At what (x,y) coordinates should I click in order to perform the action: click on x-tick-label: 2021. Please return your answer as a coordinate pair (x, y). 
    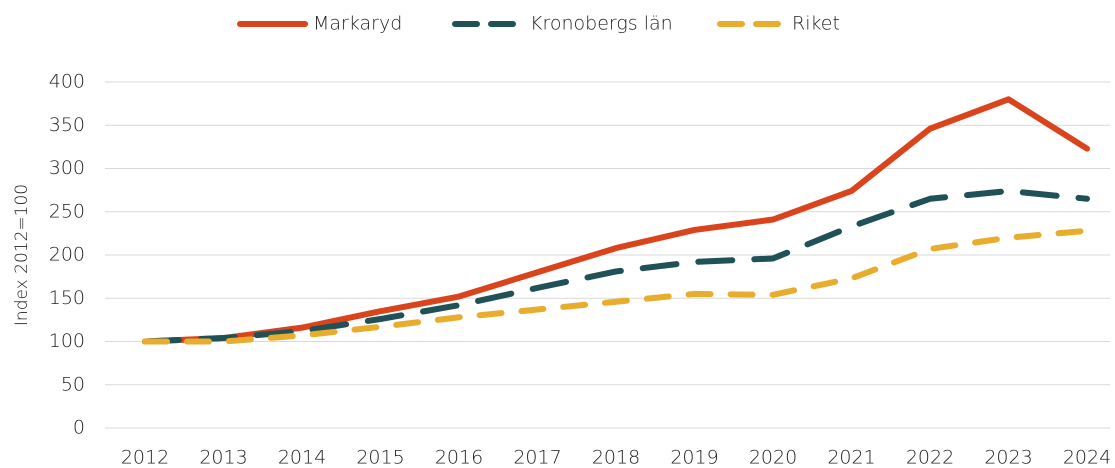
    Looking at the image, I should click on (851, 457).